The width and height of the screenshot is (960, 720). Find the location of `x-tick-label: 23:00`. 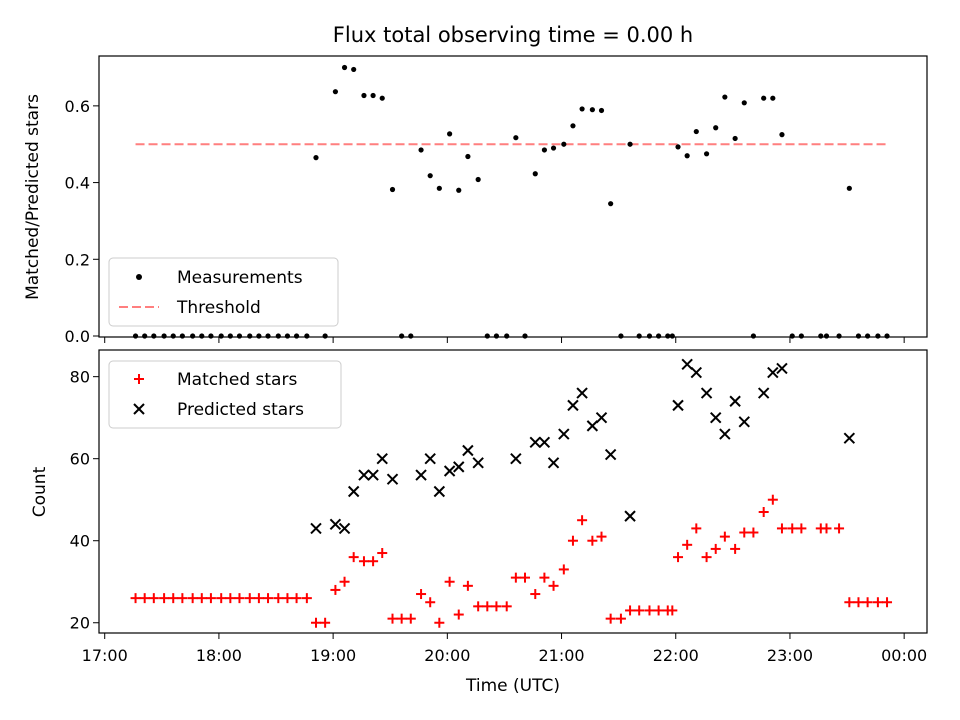

x-tick-label: 23:00 is located at coordinates (790, 655).